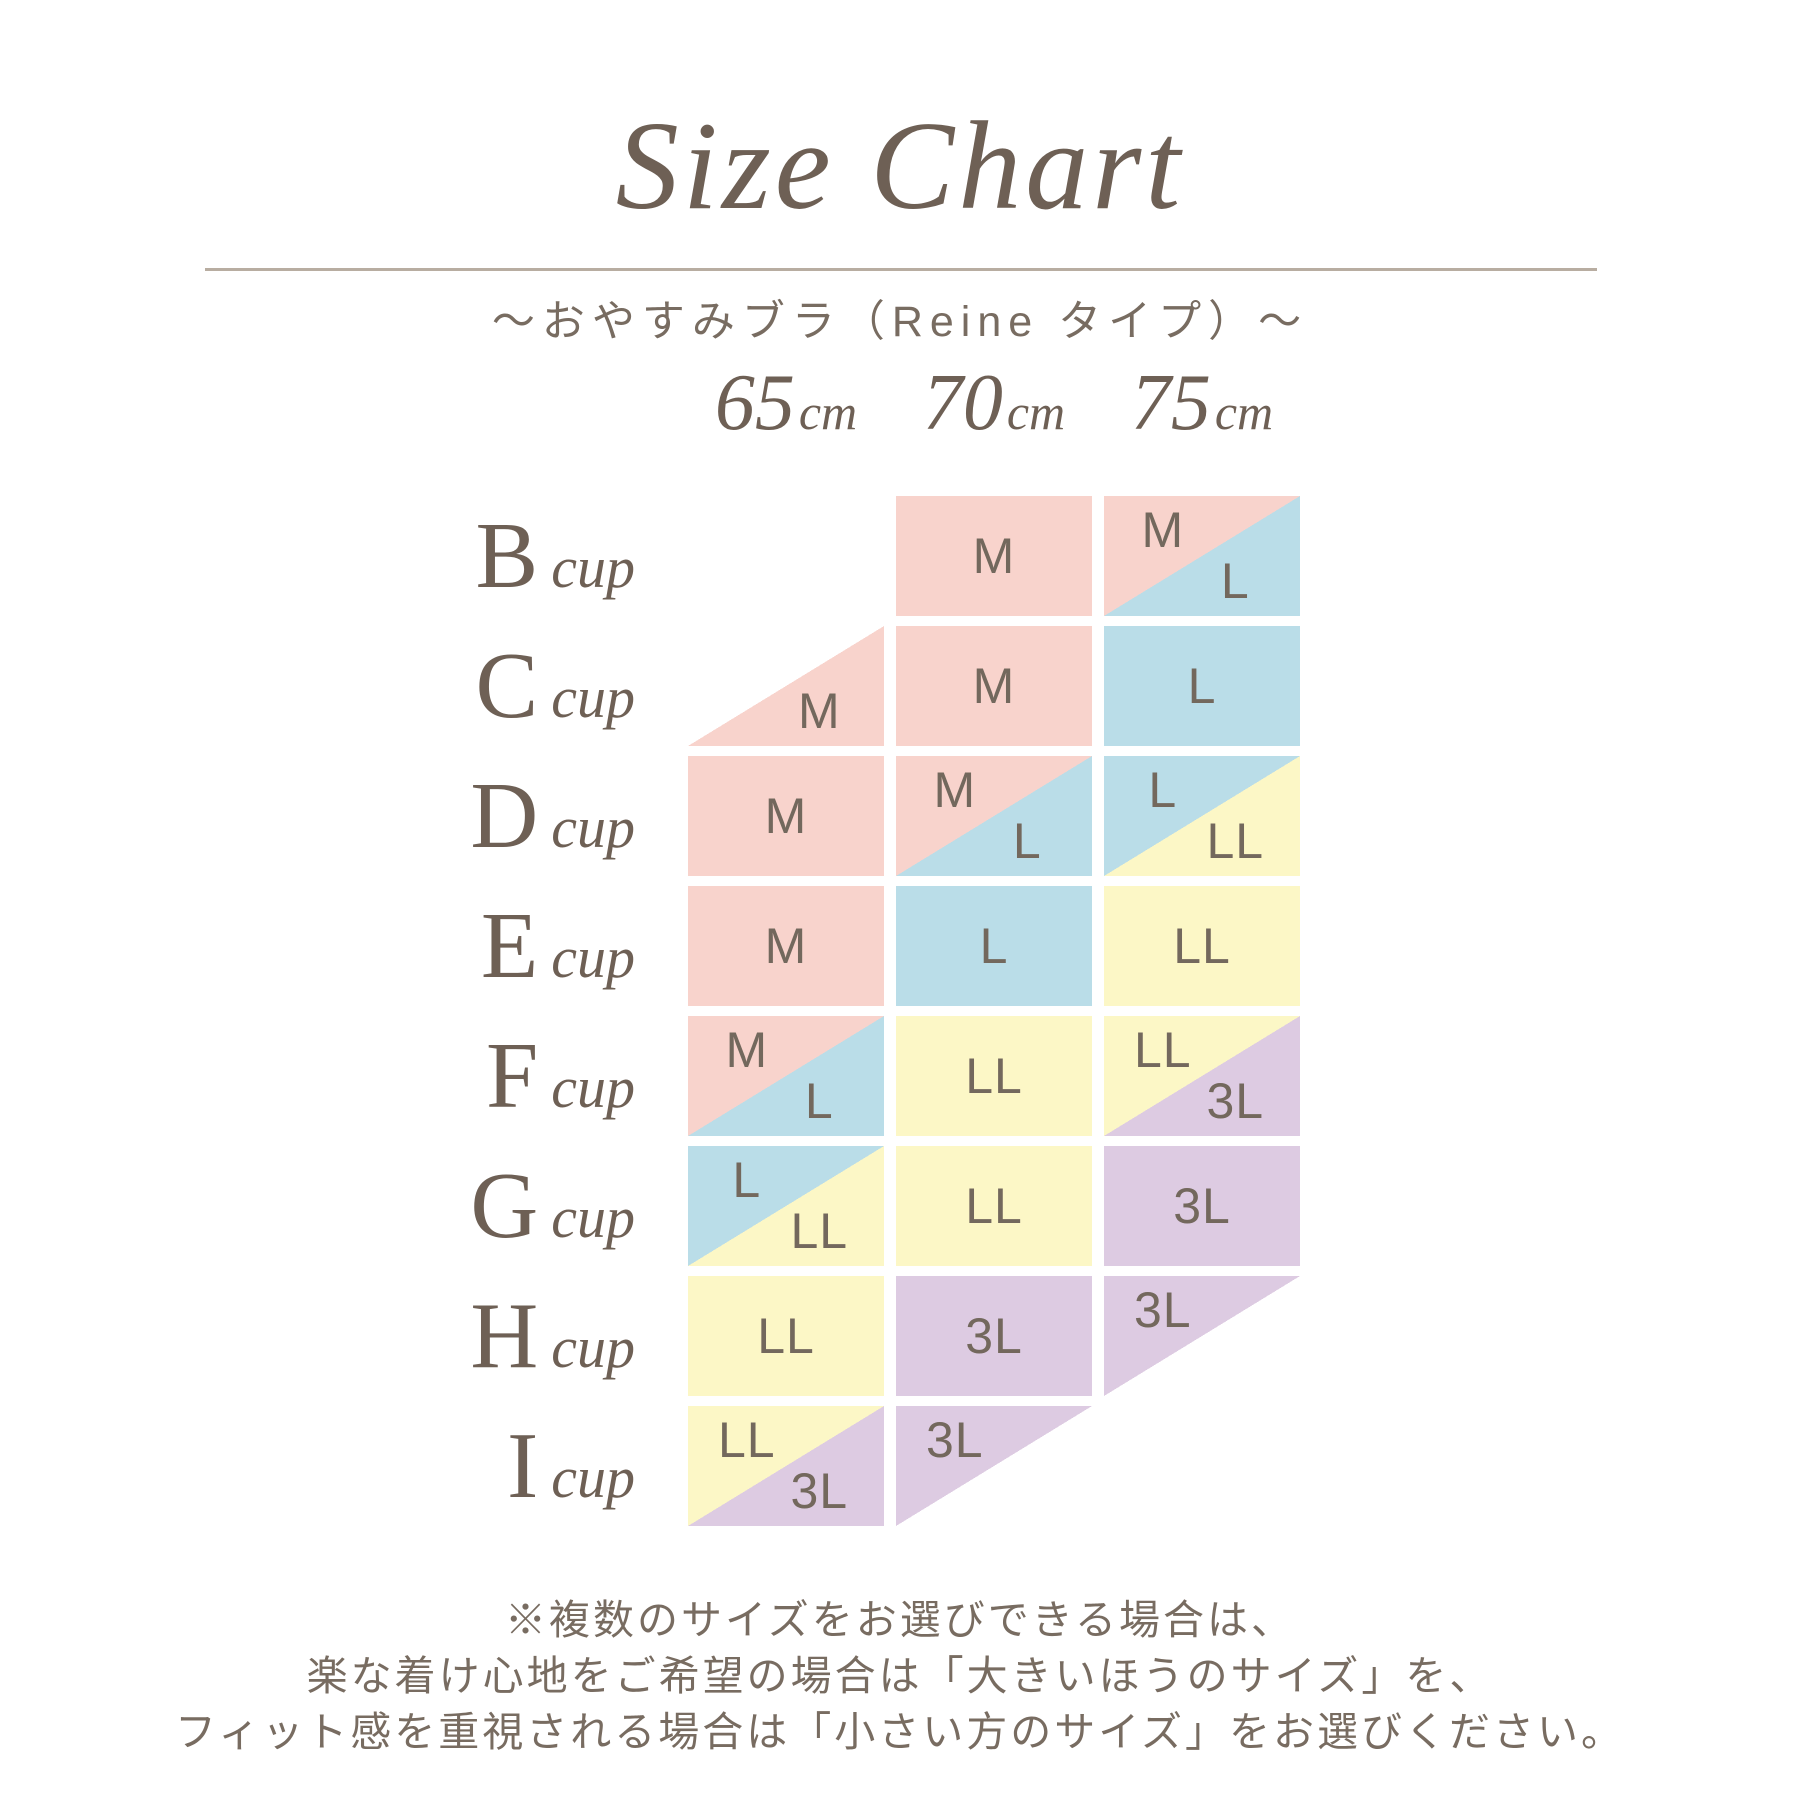 This screenshot has height=1800, width=1800. I want to click on size-cell-H-65: LL, so click(786, 1336).